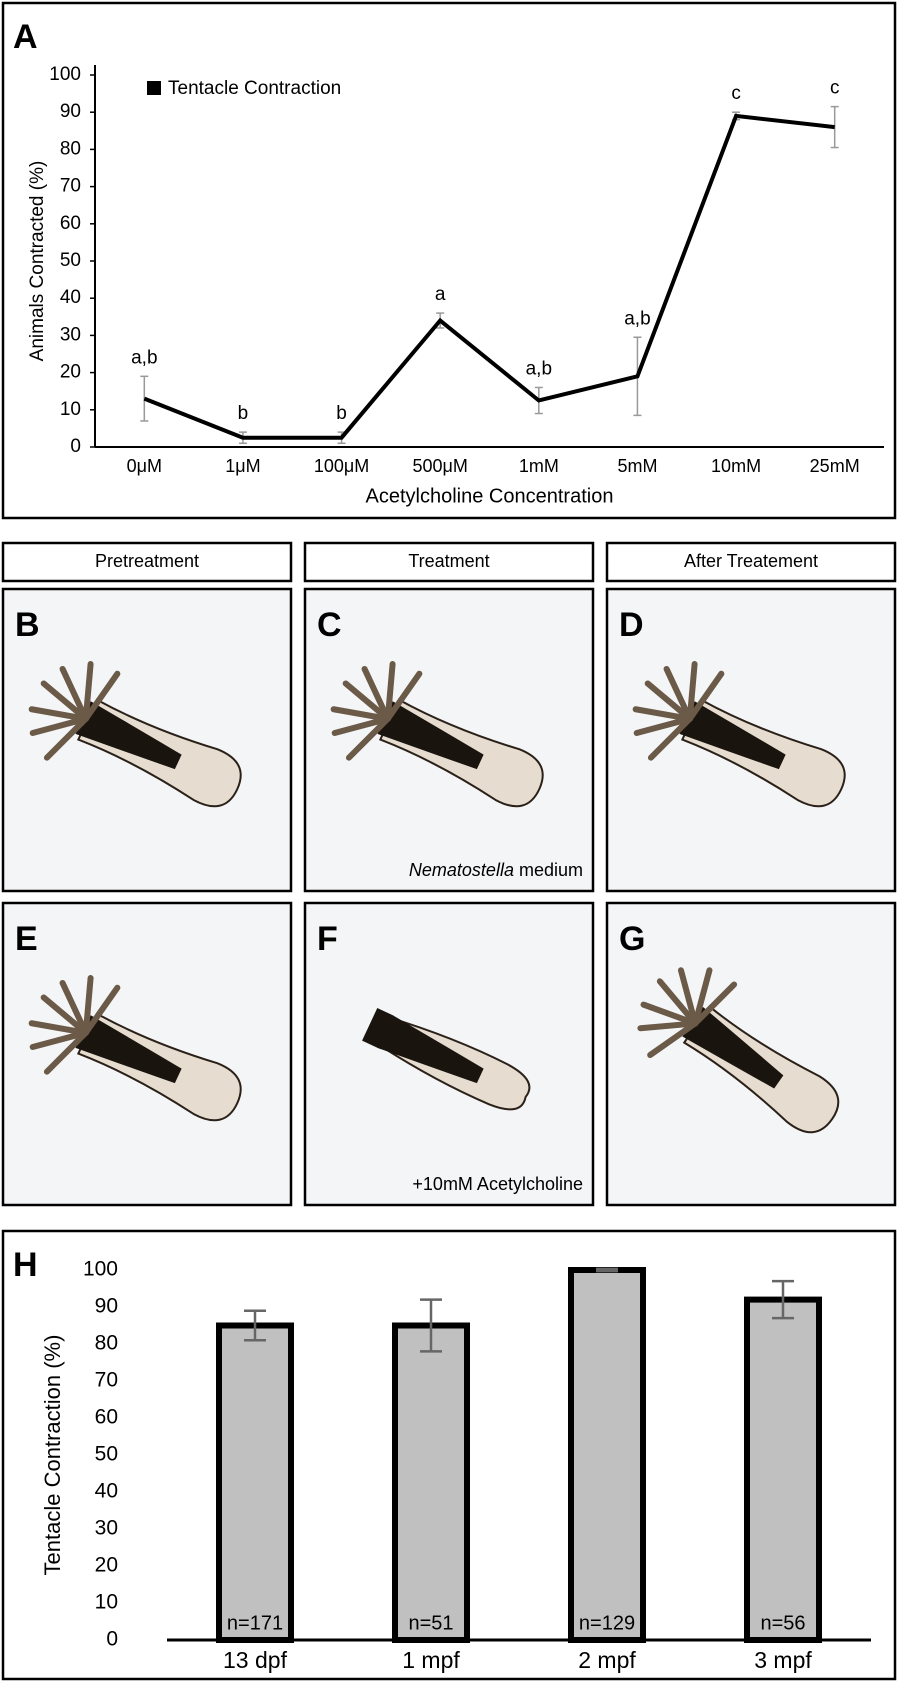 Image resolution: width=898 pixels, height=1688 pixels. I want to click on x-tick-label: 3 mpf, so click(783, 1660).